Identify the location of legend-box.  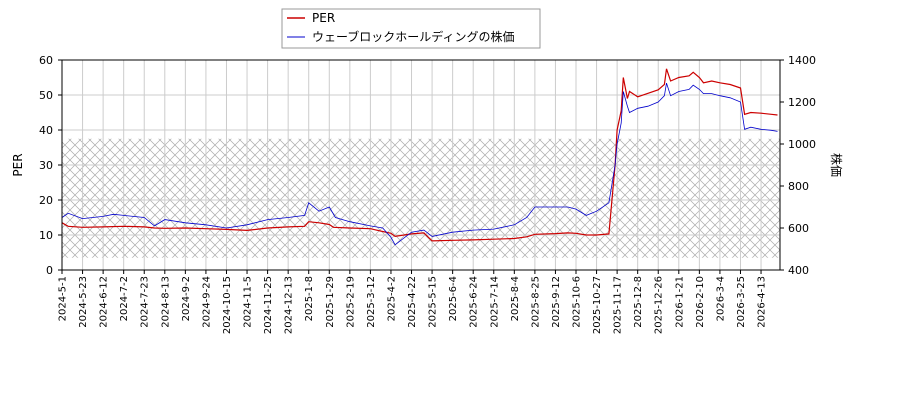
(411, 28).